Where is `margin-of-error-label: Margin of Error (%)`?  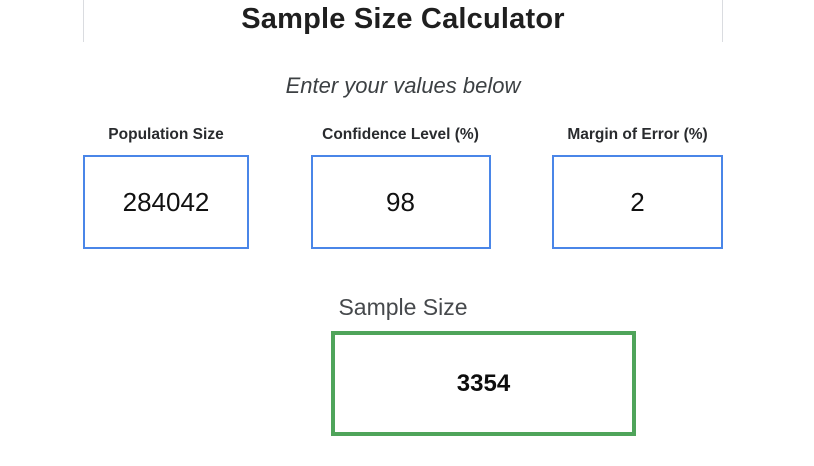 margin-of-error-label: Margin of Error (%) is located at coordinates (637, 134).